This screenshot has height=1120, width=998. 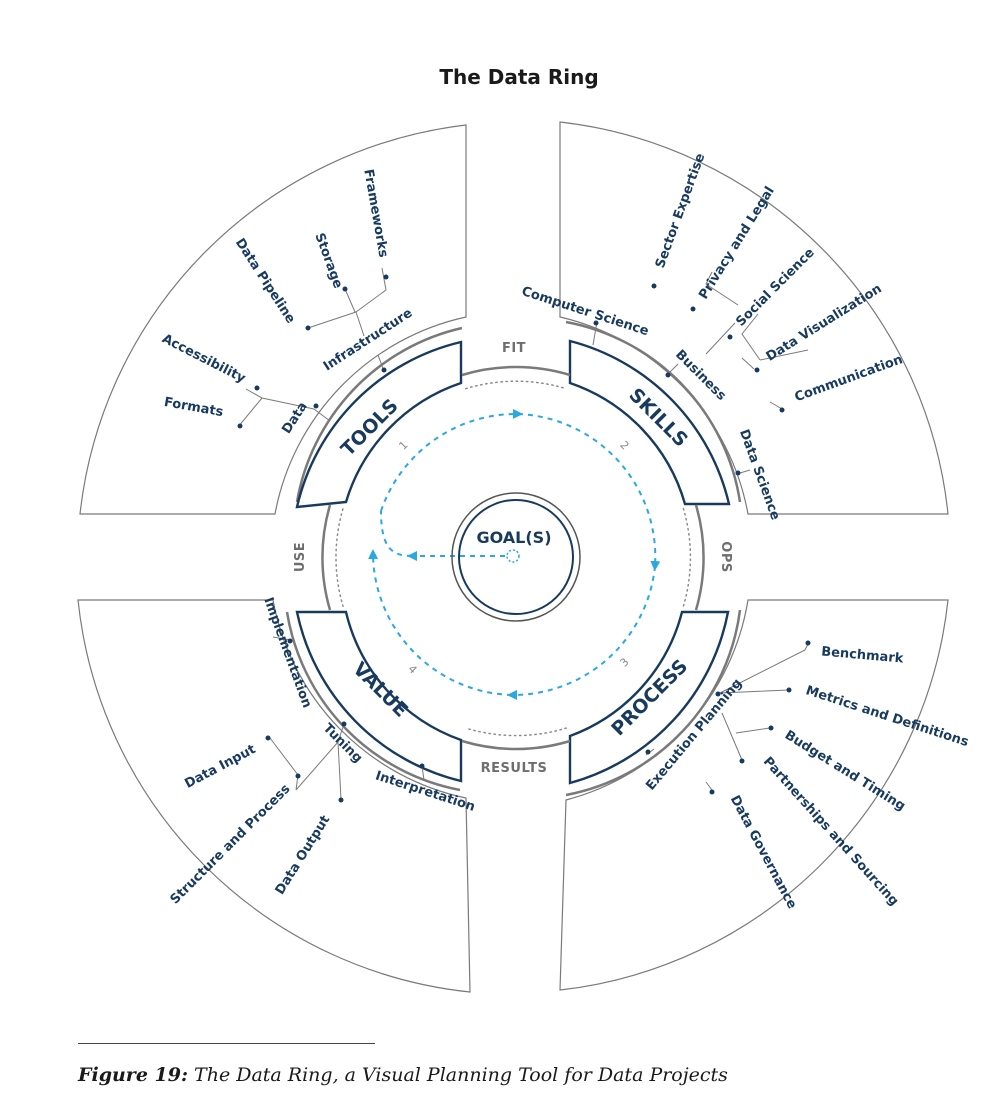 I want to click on value-grey-arc, so click(x=373, y=701).